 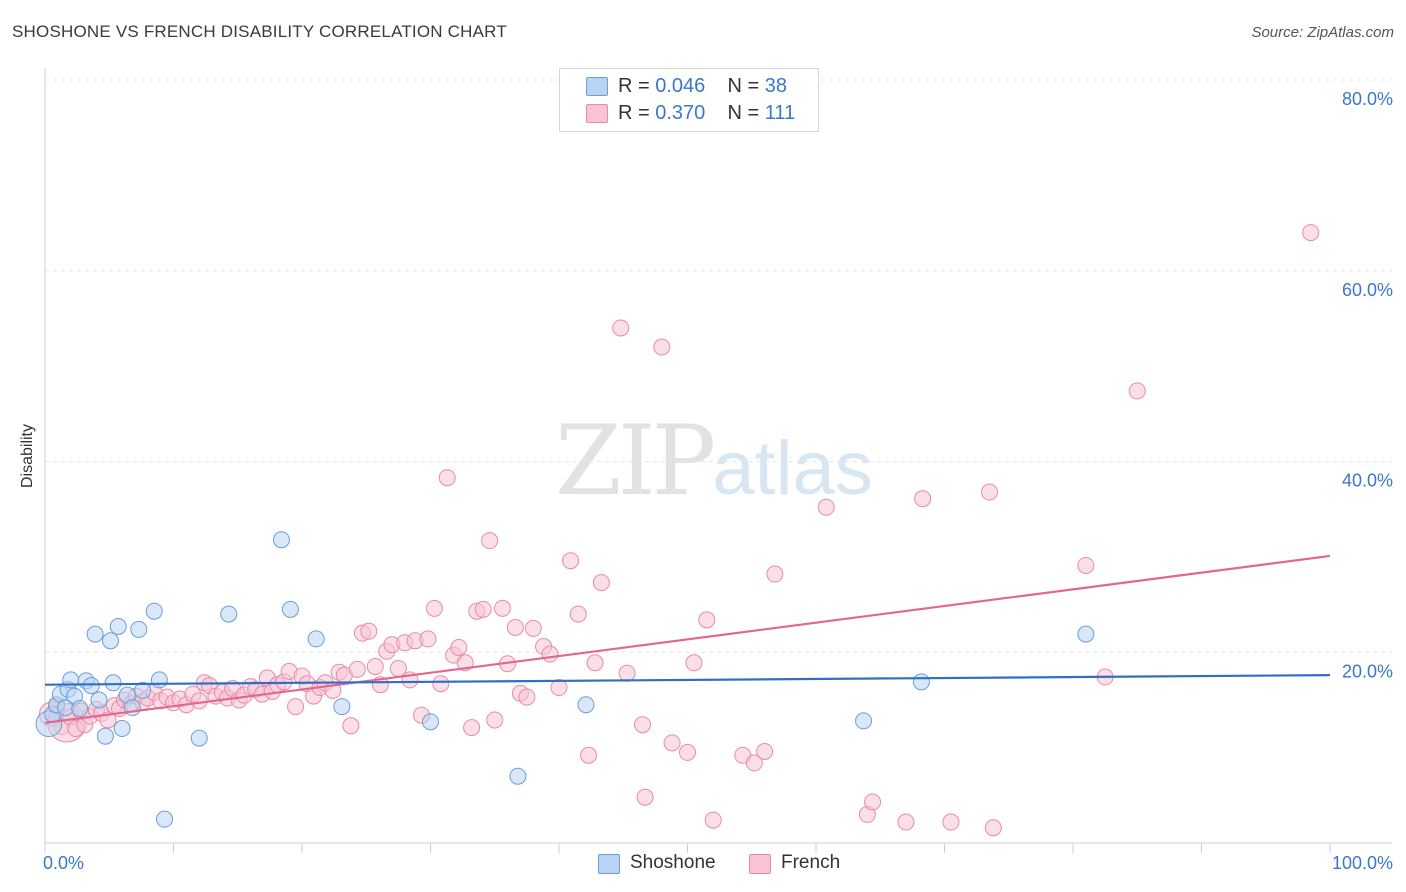 I want to click on french-legend-swatch, so click(x=760, y=864).